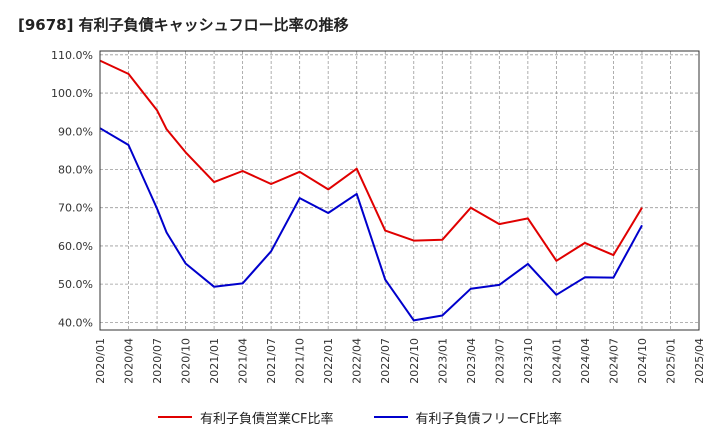  I want to click on y-tick-label: 40.0%, so click(75, 322).